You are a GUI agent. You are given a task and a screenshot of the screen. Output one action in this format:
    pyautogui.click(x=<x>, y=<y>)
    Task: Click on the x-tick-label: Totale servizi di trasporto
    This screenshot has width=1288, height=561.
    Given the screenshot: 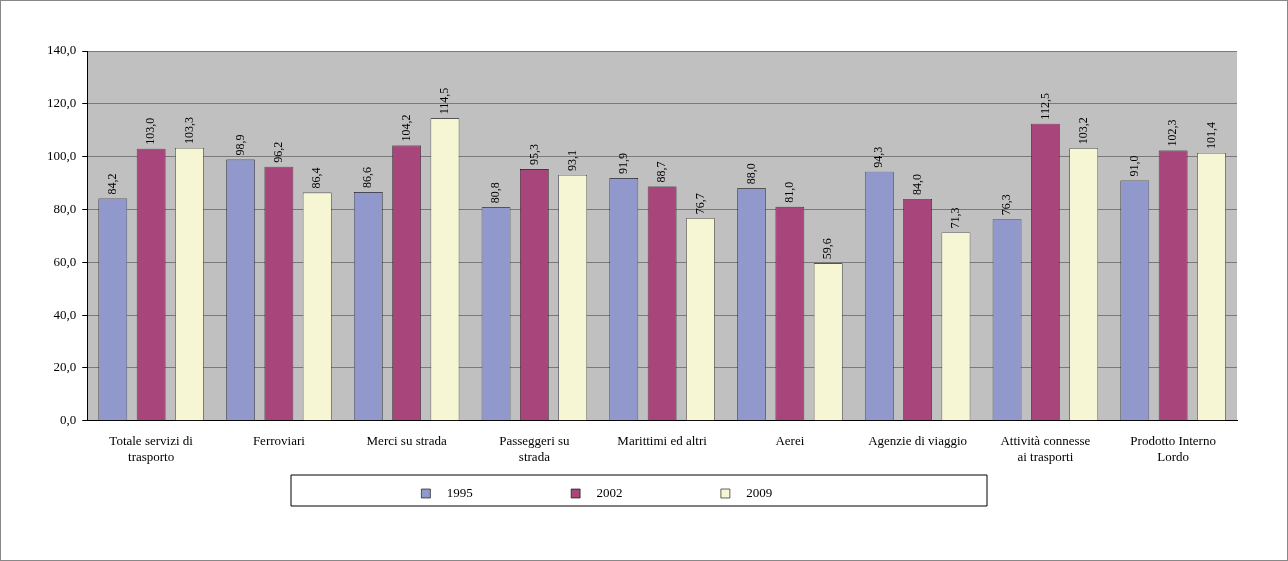 What is the action you would take?
    pyautogui.click(x=151, y=448)
    